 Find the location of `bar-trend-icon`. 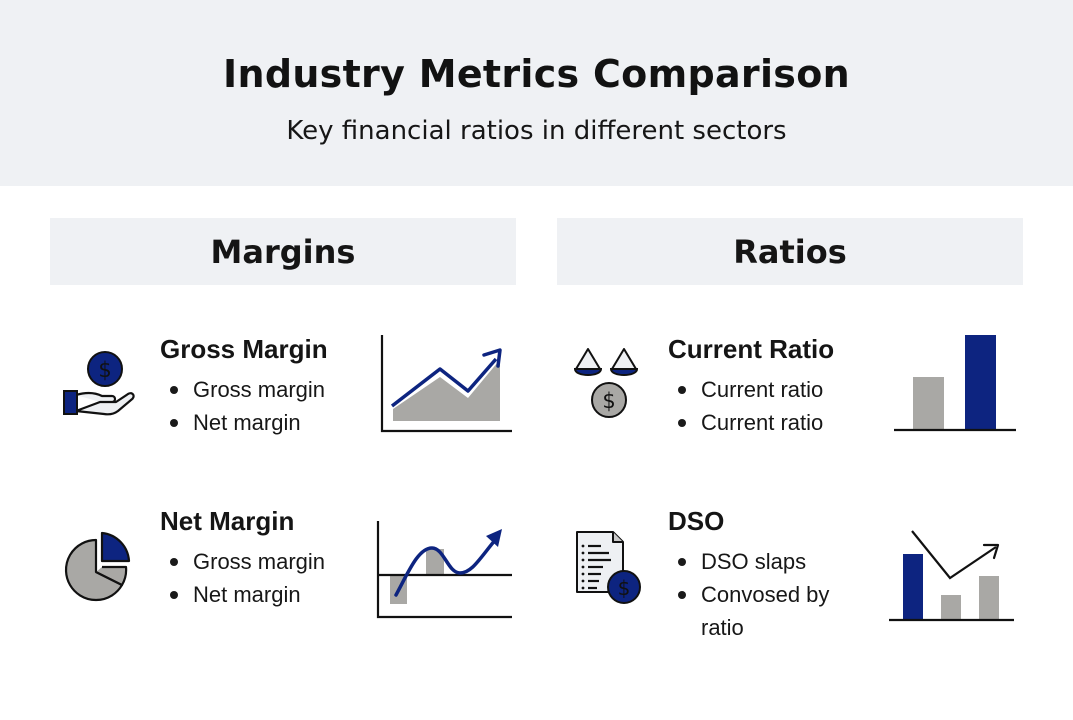

bar-trend-icon is located at coordinates (951, 576).